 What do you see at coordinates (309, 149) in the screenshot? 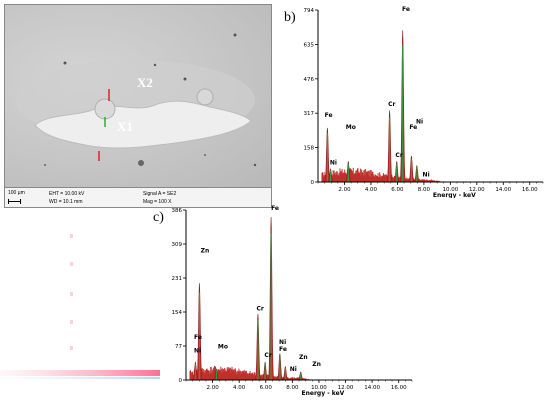
I see `y-tick-label: 158` at bounding box center [309, 149].